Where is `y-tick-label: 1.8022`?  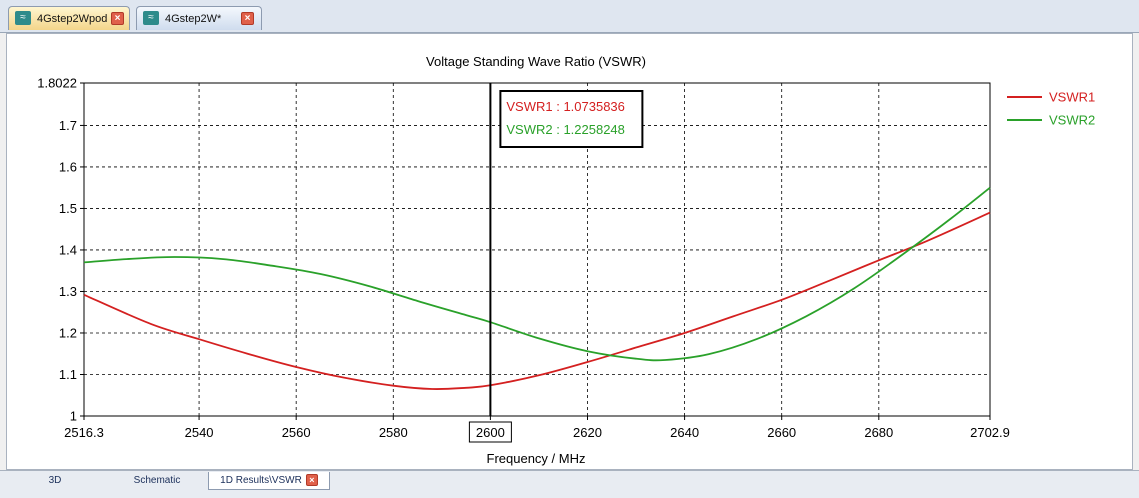 y-tick-label: 1.8022 is located at coordinates (57, 83).